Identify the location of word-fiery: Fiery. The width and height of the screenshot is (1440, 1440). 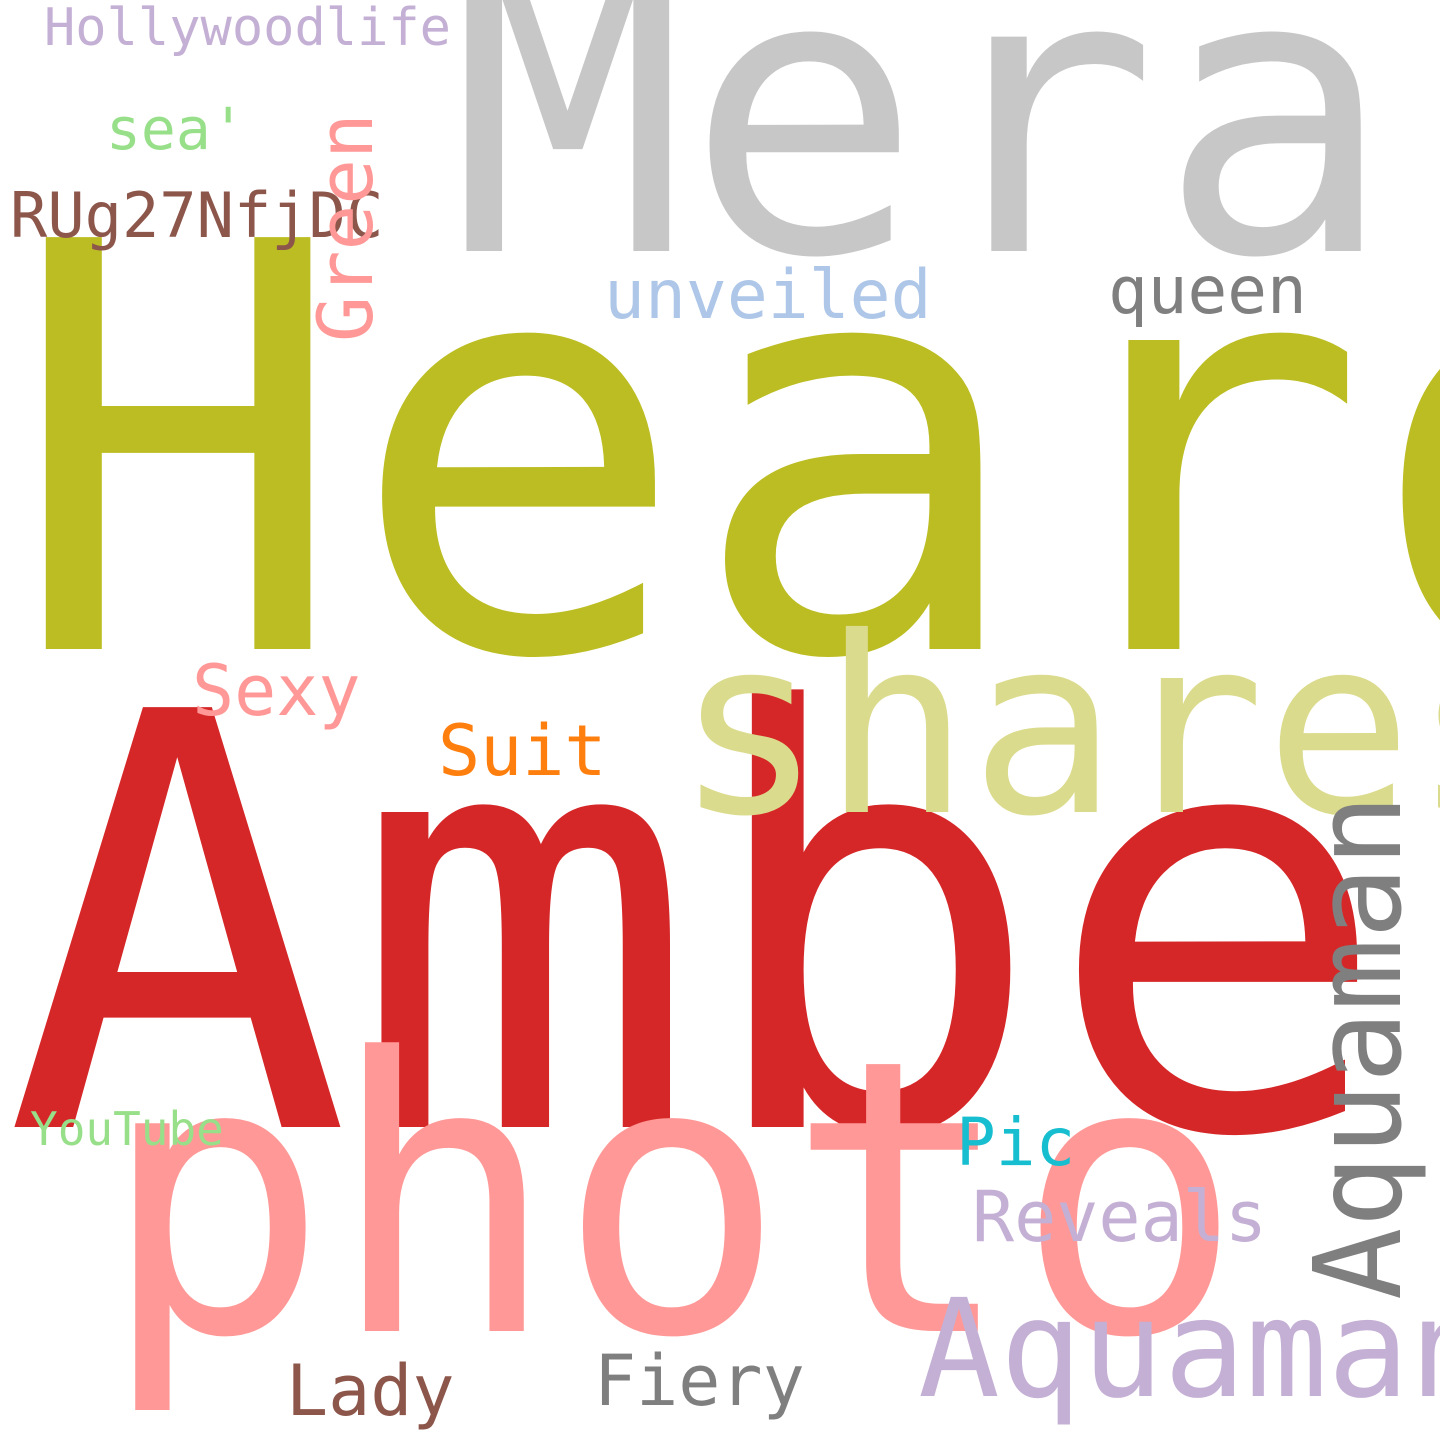
(699, 1381).